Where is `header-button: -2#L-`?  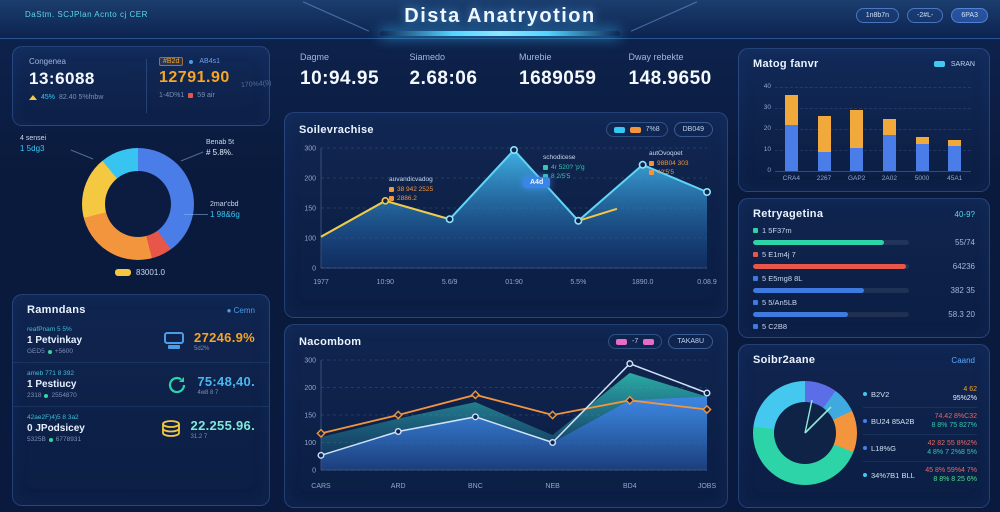 header-button: -2#L- is located at coordinates (925, 15).